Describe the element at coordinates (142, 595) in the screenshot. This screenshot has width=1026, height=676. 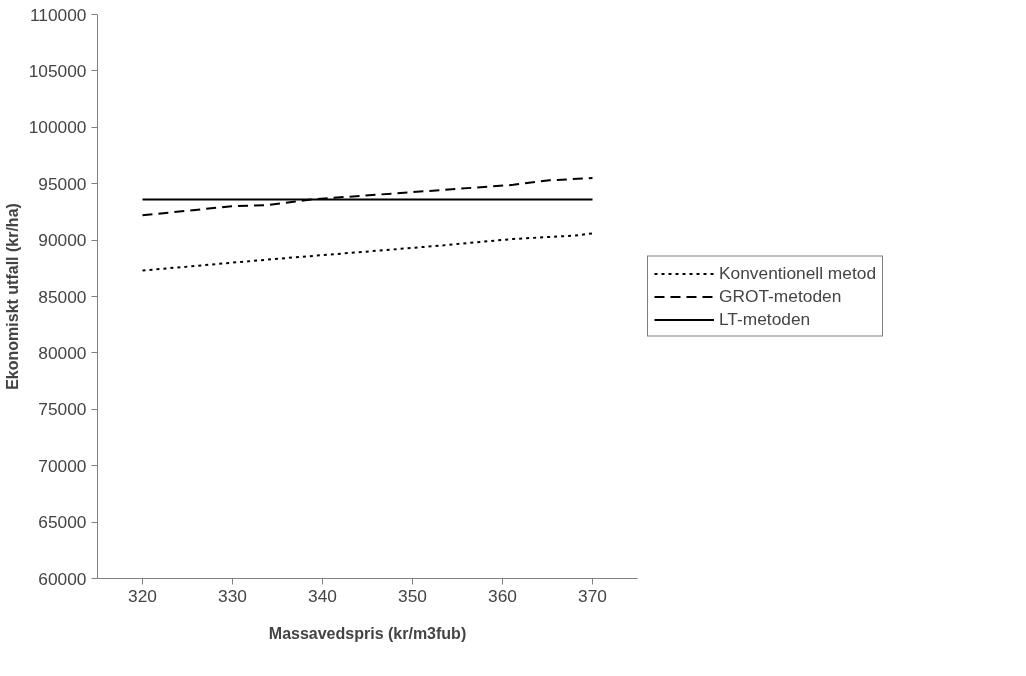
I see `x-tick-label: 320` at that location.